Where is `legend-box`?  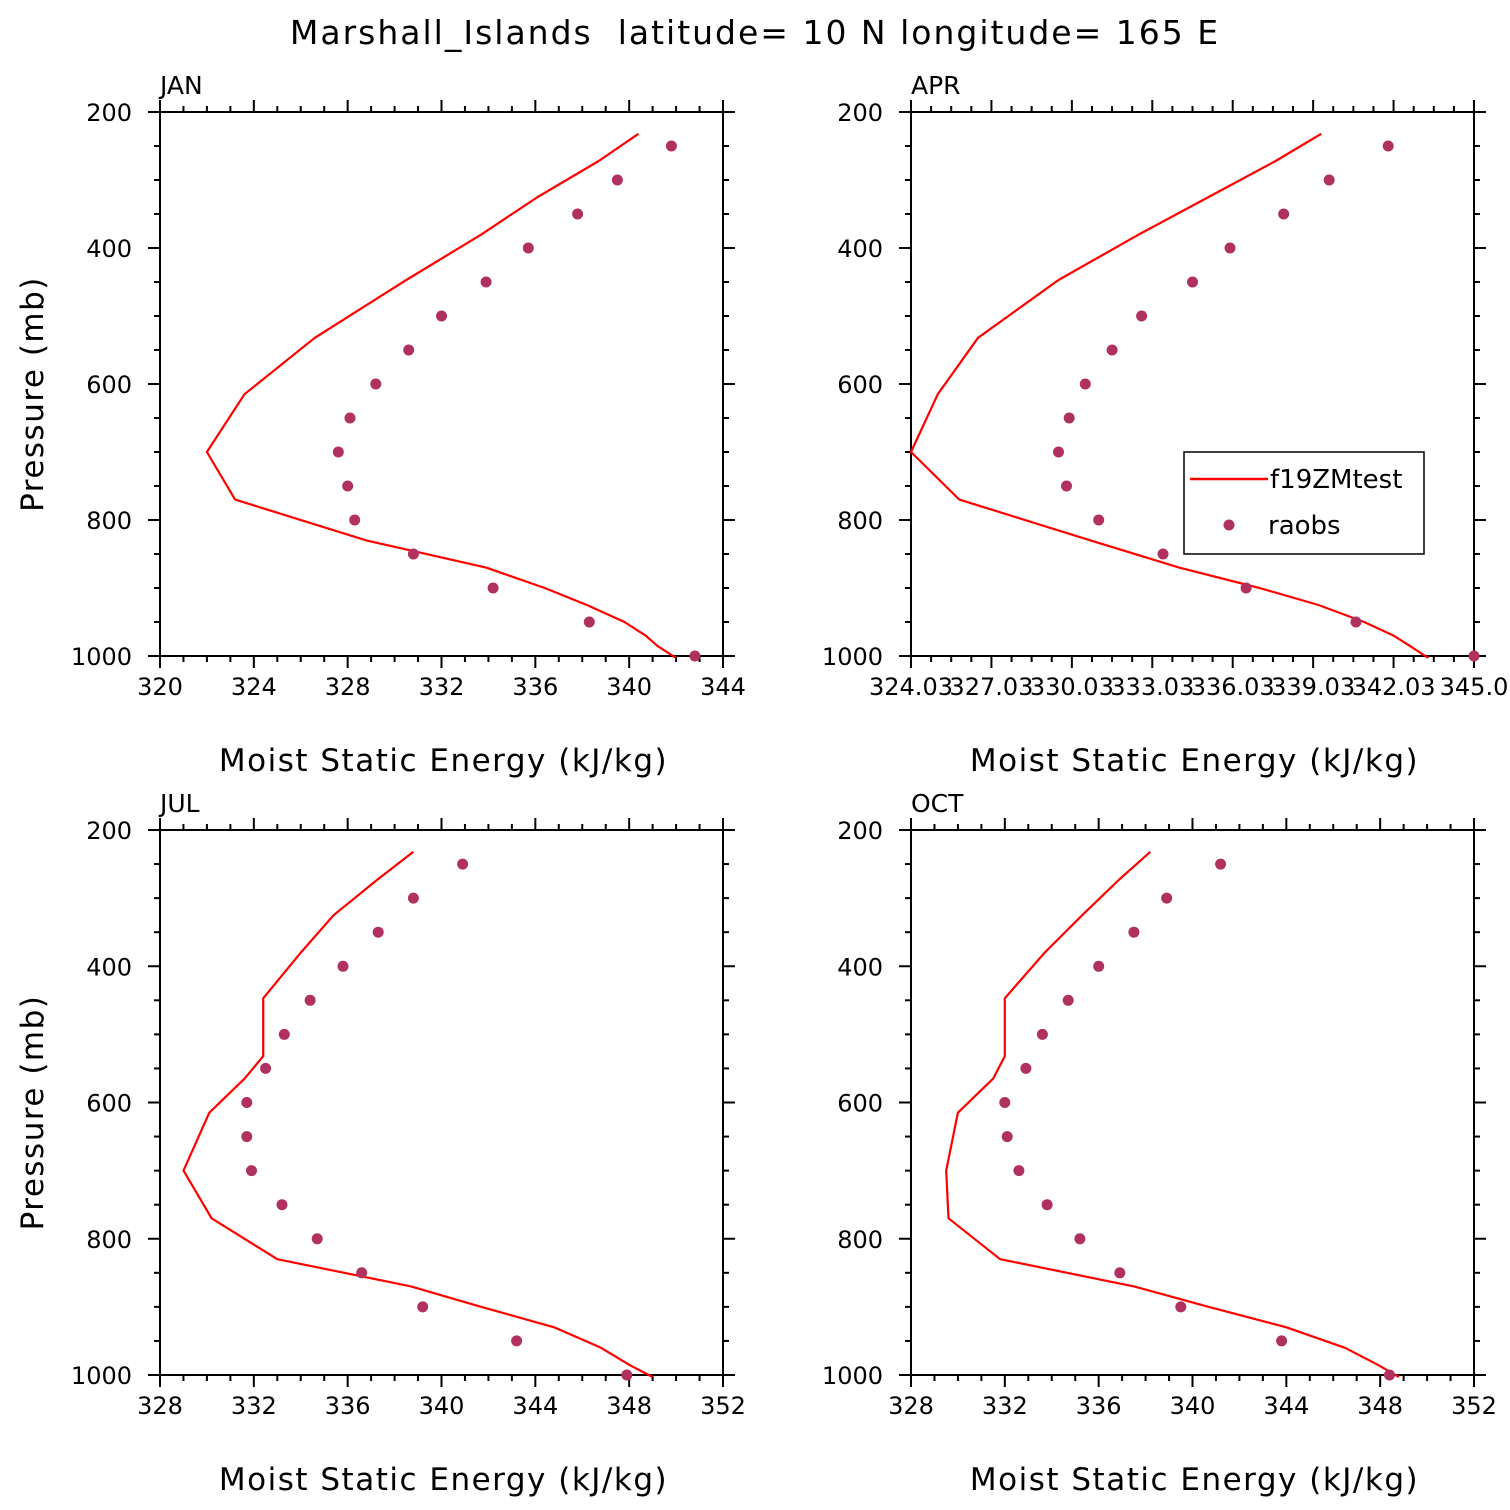
legend-box is located at coordinates (1304, 503).